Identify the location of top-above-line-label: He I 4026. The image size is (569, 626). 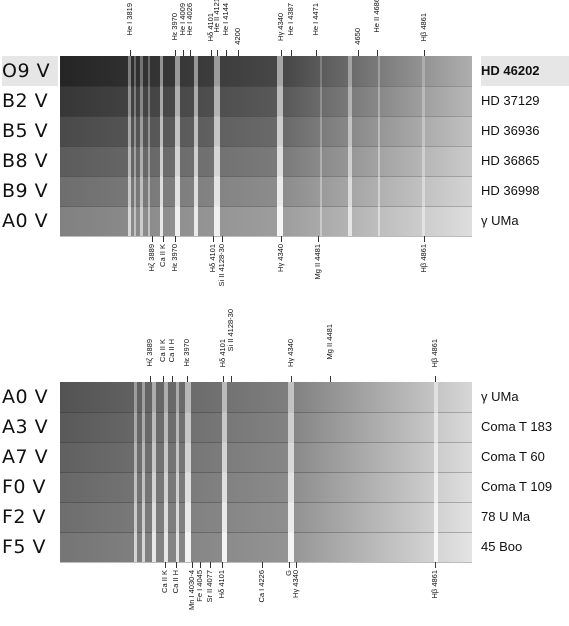
(189, 19).